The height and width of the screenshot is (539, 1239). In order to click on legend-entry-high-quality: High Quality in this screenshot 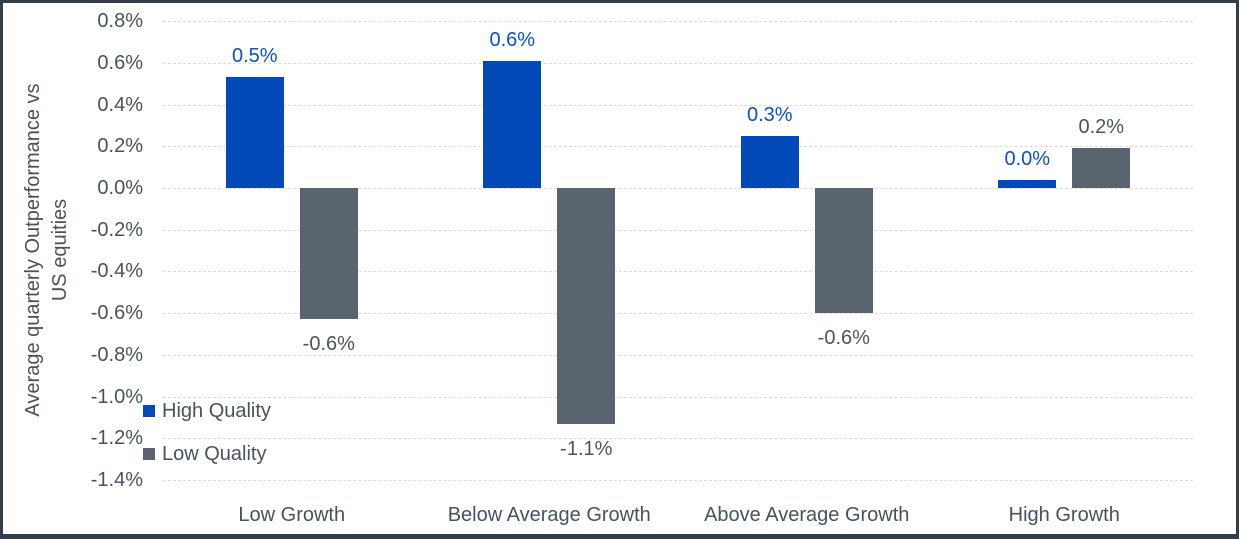, I will do `click(207, 411)`.